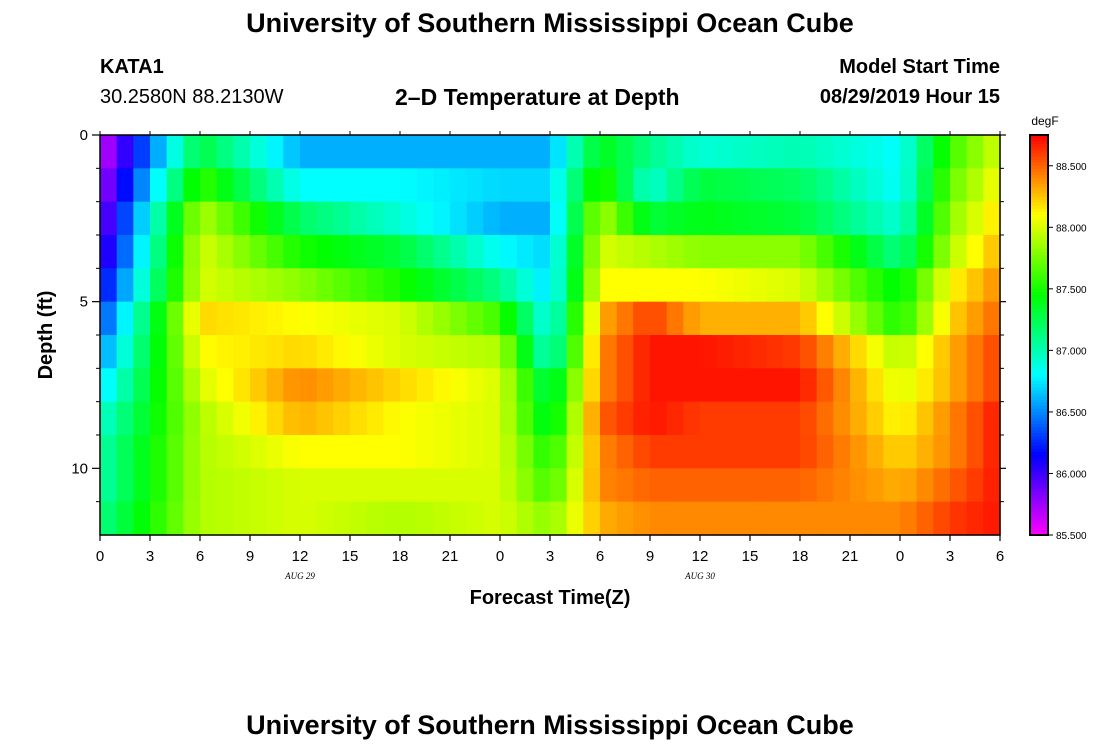 This screenshot has width=1100, height=750. I want to click on colorbar-unit: degF, so click(1044, 121).